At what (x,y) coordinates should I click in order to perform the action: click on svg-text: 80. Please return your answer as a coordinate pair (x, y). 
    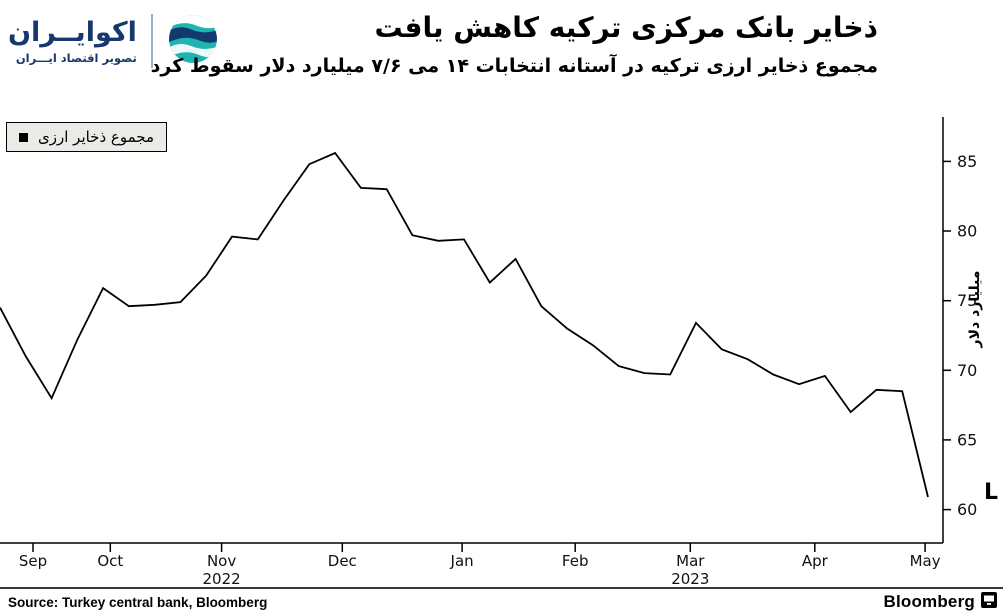
    Looking at the image, I should click on (967, 231).